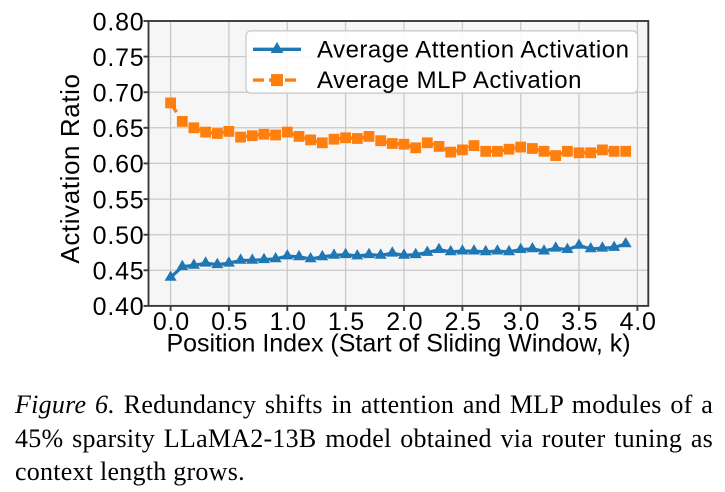  Describe the element at coordinates (119, 236) in the screenshot. I see `svg-text: 0.50` at that location.